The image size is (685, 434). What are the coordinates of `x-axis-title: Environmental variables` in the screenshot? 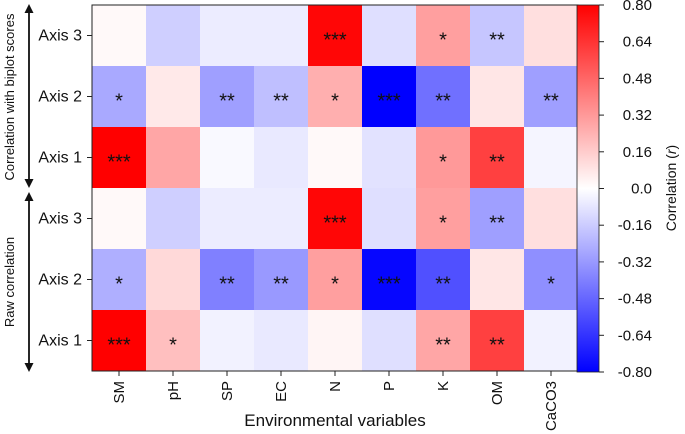 It's located at (334, 420).